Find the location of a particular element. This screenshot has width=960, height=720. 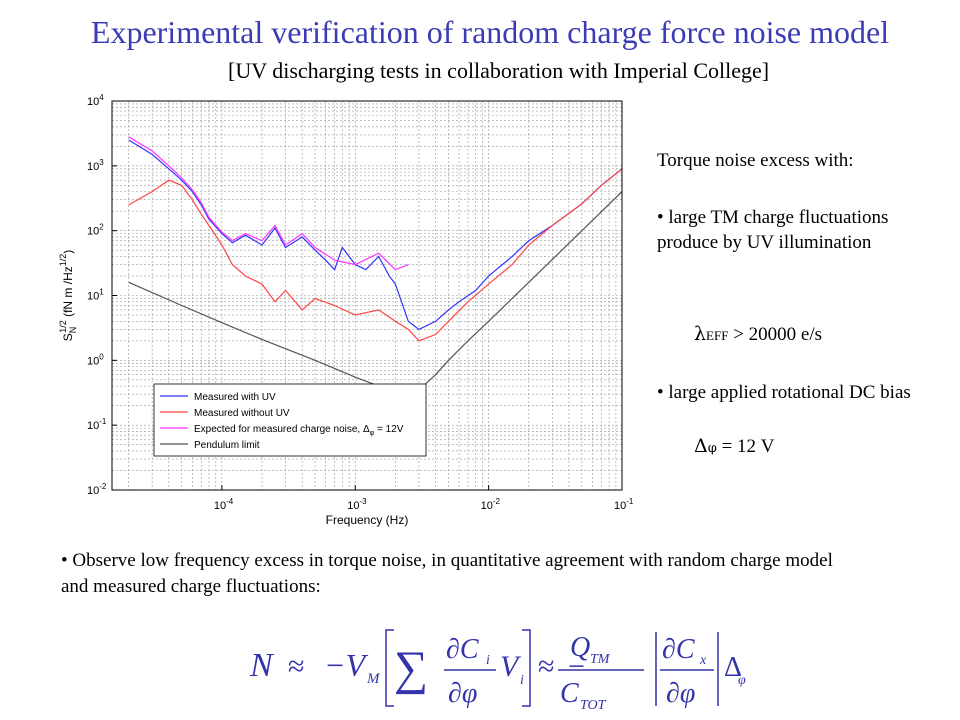

side-bullet-bias: • large applied rotational DC bias is located at coordinates (802, 392).